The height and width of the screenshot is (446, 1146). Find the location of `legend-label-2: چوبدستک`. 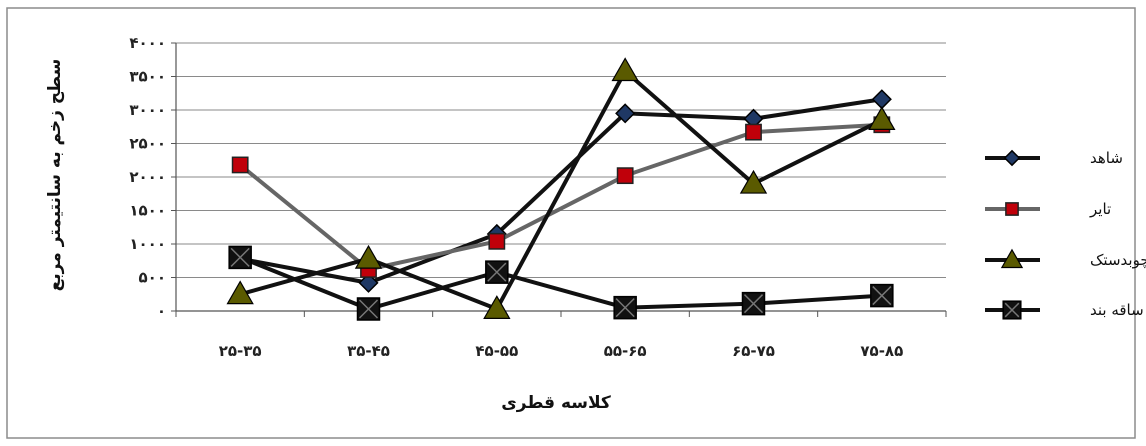

legend-label-2: چوبدستک is located at coordinates (1118, 260).